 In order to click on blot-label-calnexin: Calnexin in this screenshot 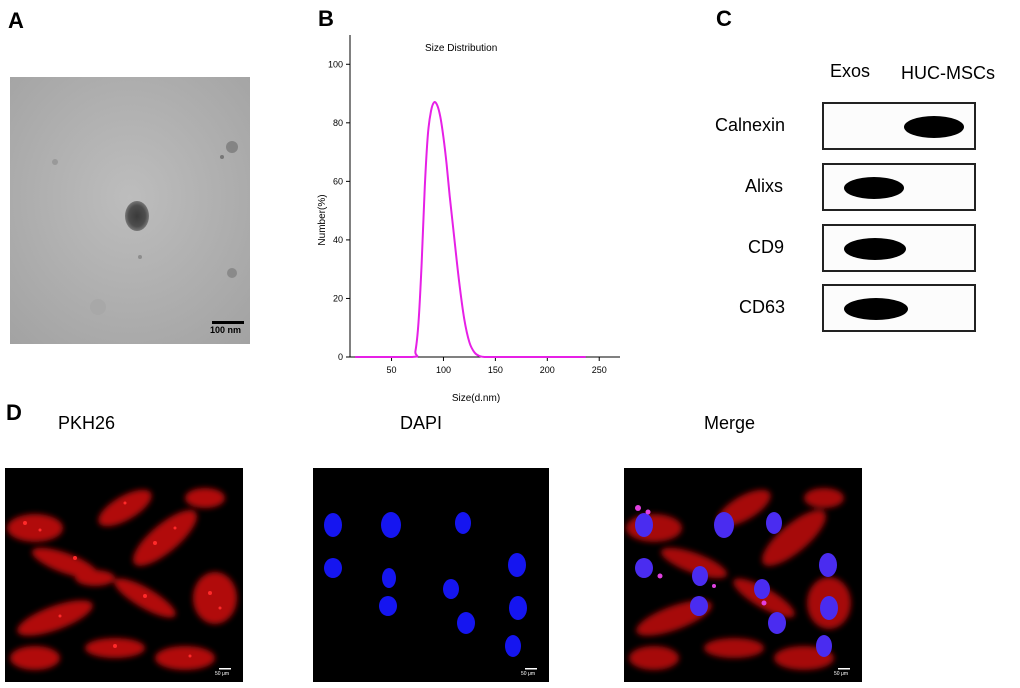, I will do `click(750, 125)`.